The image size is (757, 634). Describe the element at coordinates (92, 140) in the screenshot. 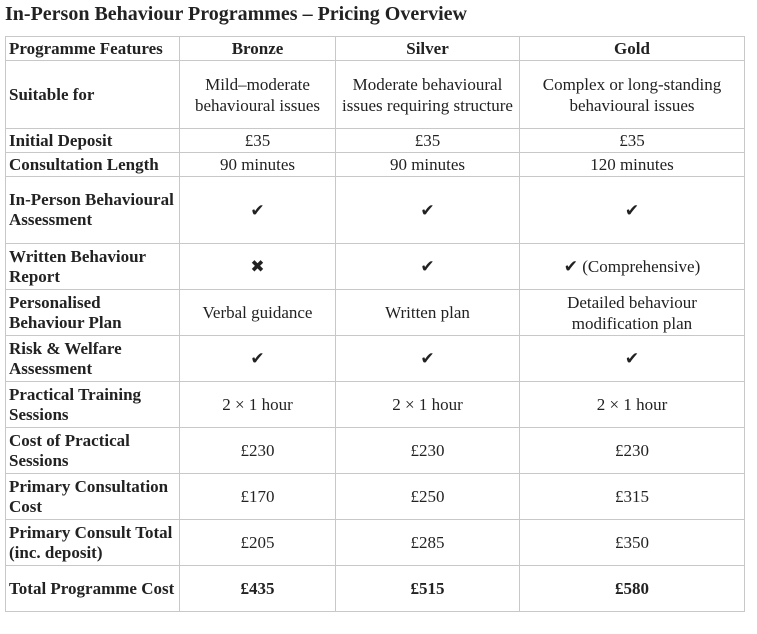

I see `row-label: Initial Deposit` at that location.